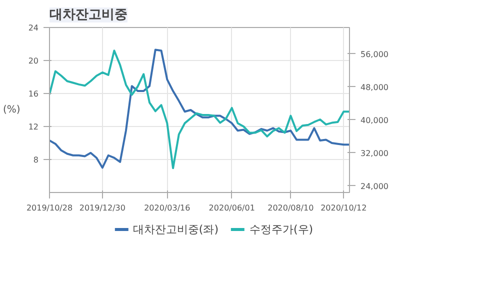  I want to click on x-tick-label: 2020/06/01, so click(231, 208).